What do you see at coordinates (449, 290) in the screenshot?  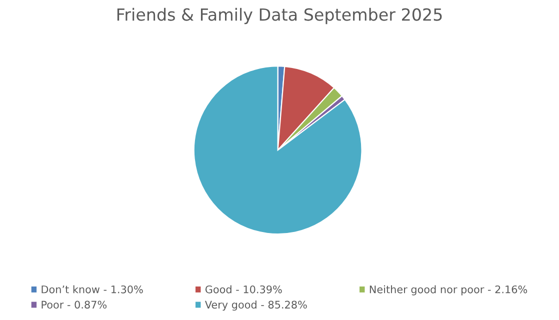 I see `legend-label: Neither good nor poor - 2.16%` at bounding box center [449, 290].